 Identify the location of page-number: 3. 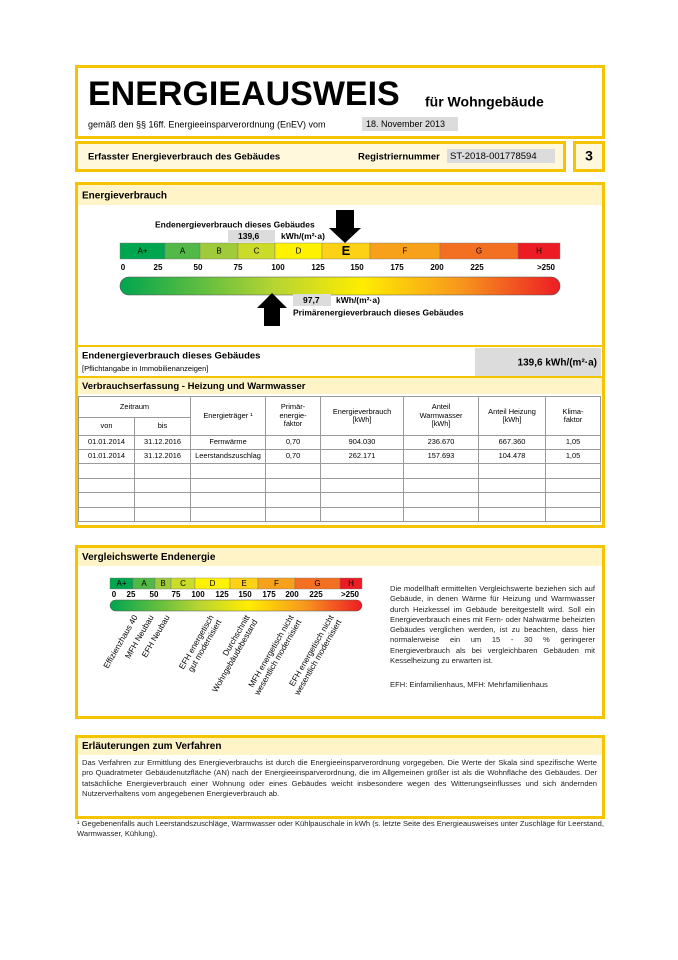
(589, 156).